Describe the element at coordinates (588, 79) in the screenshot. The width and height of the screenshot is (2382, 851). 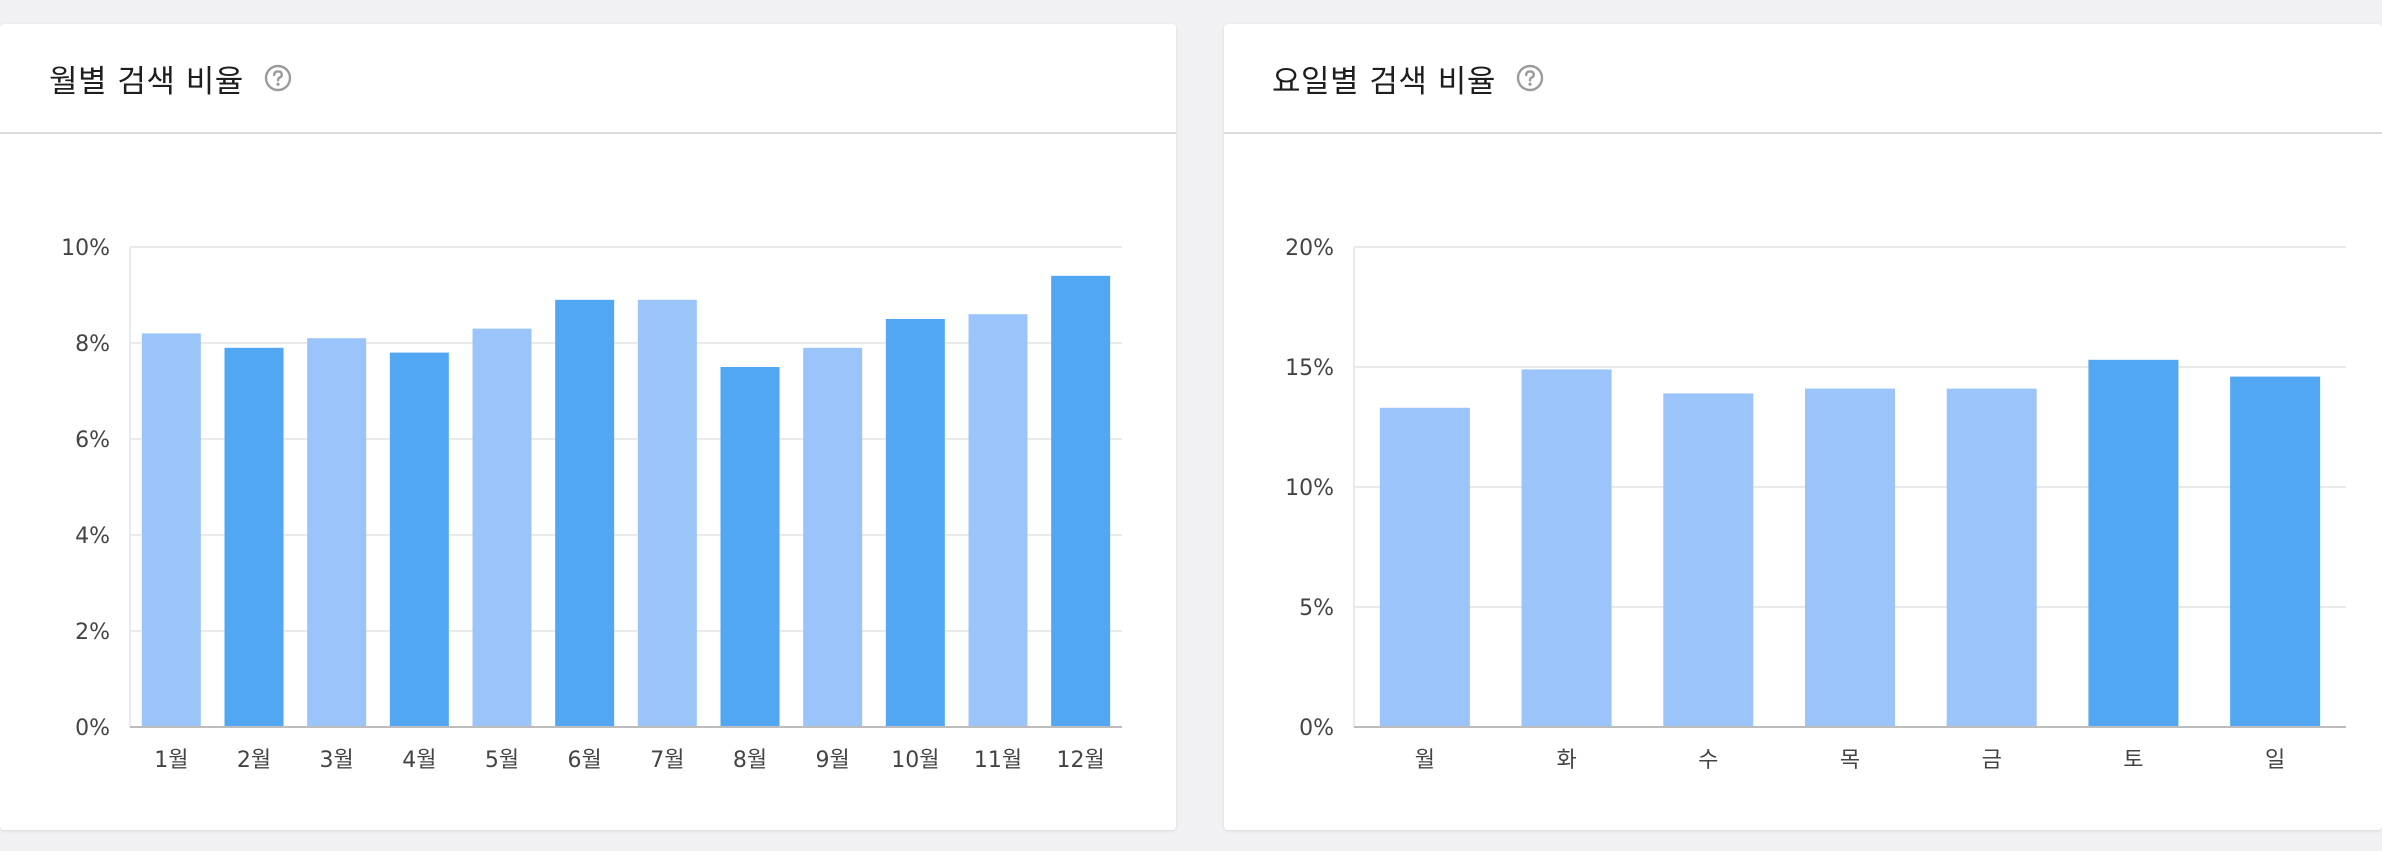
I see `monthly-card-header: 월별 검색 비율` at that location.